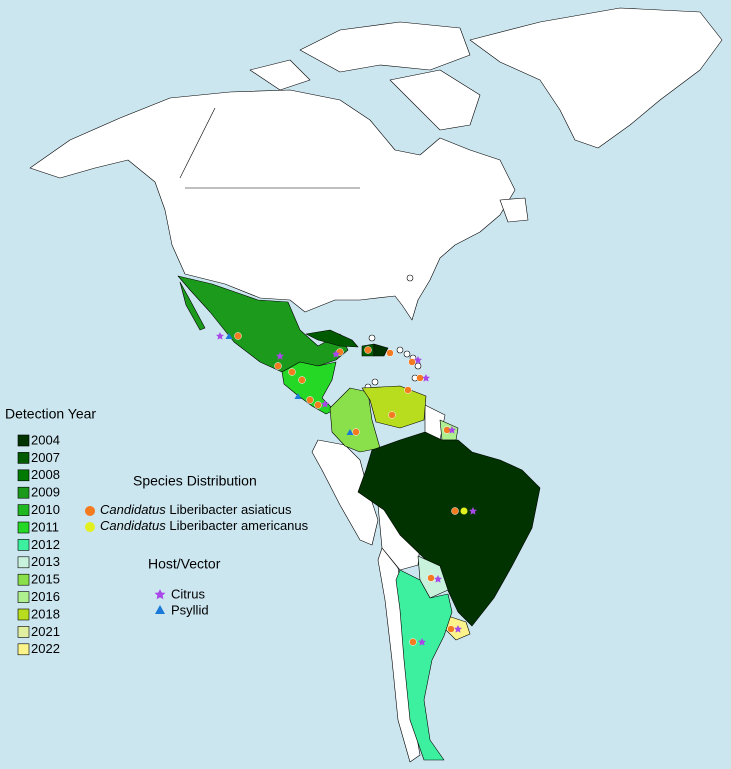 This screenshot has height=769, width=731. Describe the element at coordinates (230, 509) in the screenshot. I see `legend-label-name: Liberibacter asiaticus` at that location.